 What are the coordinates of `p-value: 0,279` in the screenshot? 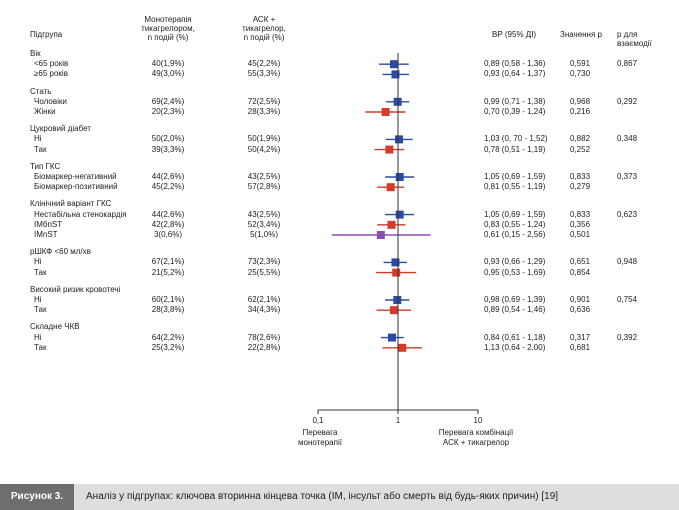 It's located at (580, 187).